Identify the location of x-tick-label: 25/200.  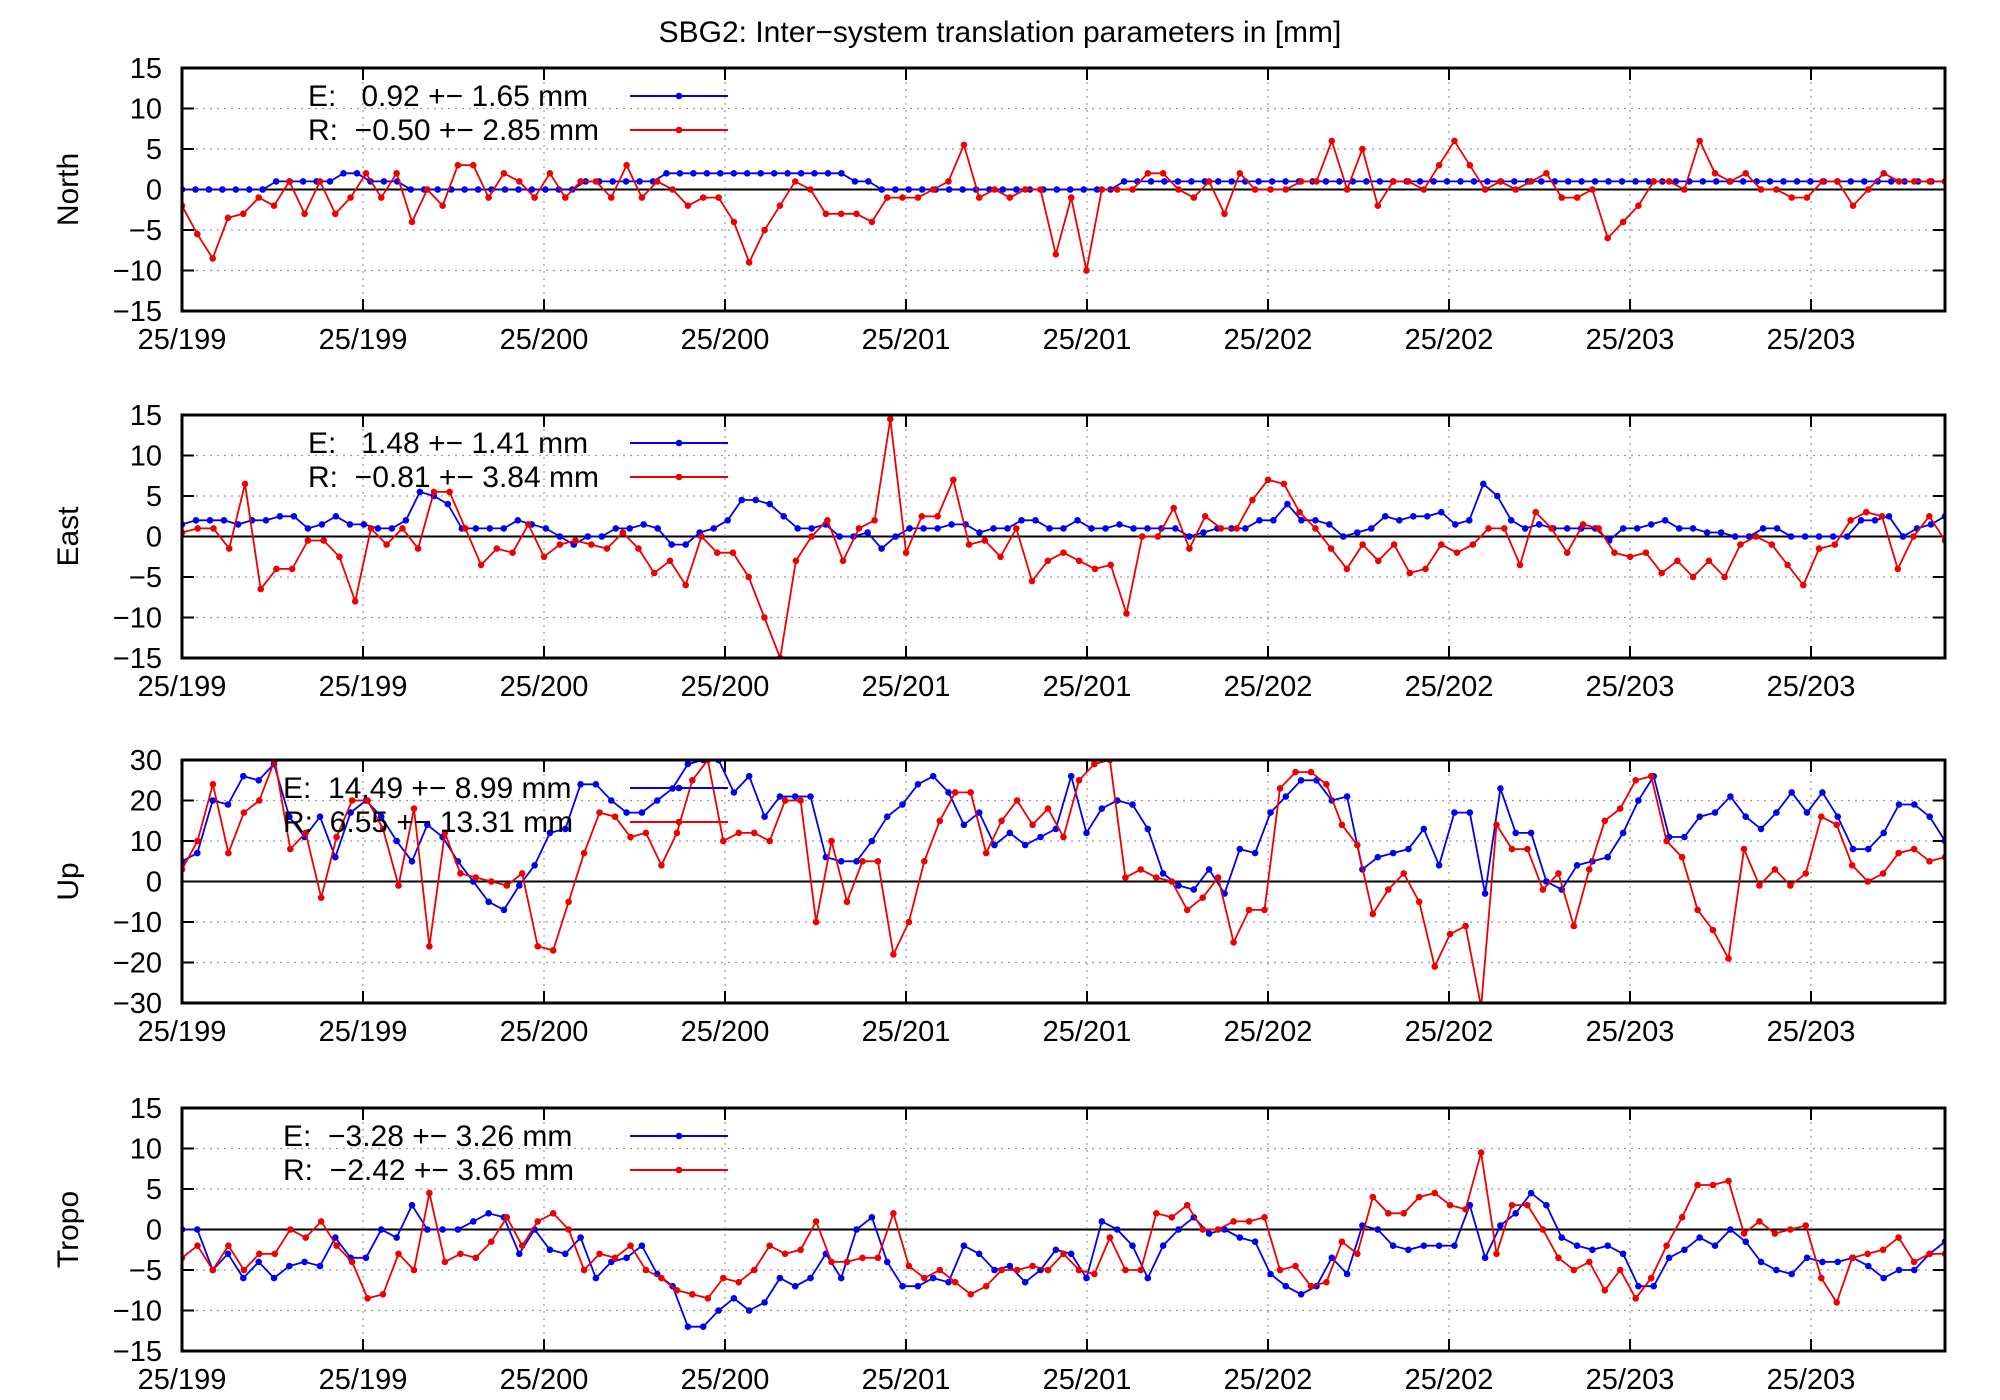
(725, 1380).